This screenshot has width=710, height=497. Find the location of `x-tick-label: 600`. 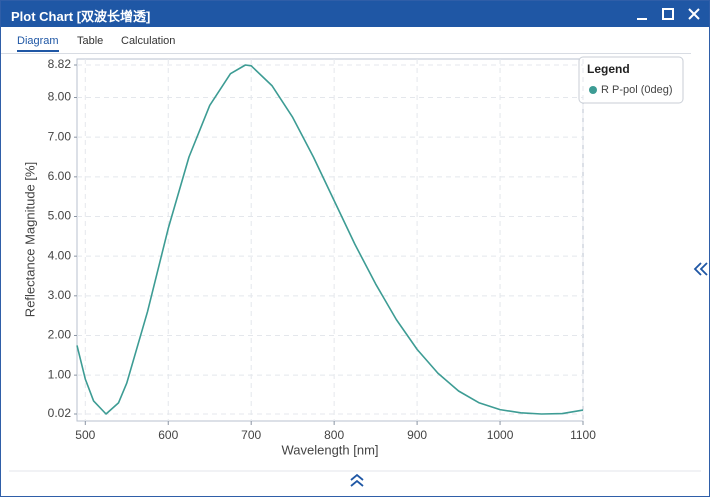

x-tick-label: 600 is located at coordinates (168, 435).